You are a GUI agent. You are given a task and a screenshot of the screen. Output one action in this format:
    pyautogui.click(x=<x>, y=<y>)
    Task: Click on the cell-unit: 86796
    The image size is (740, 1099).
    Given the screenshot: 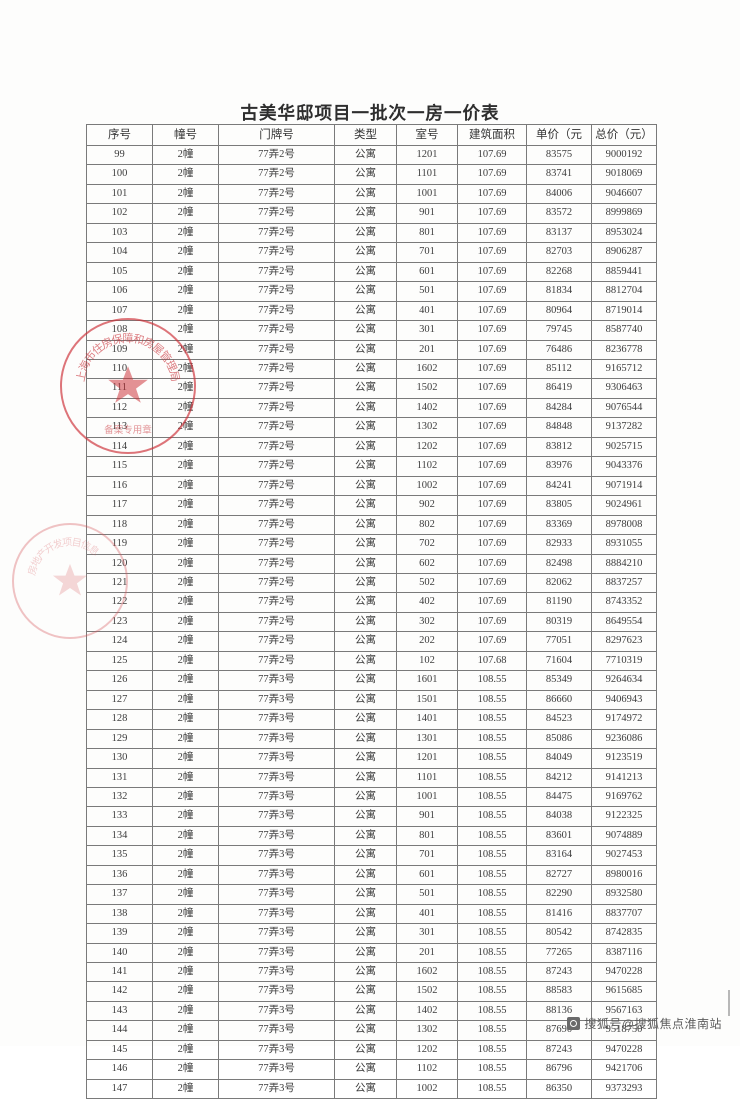 What is the action you would take?
    pyautogui.click(x=559, y=1069)
    